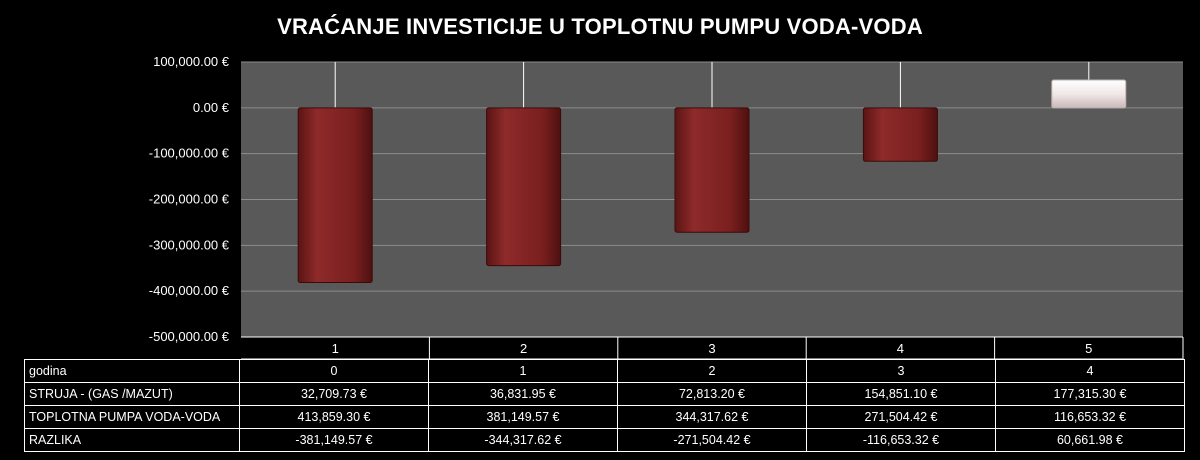  I want to click on x-tick-label: 1, so click(335, 348).